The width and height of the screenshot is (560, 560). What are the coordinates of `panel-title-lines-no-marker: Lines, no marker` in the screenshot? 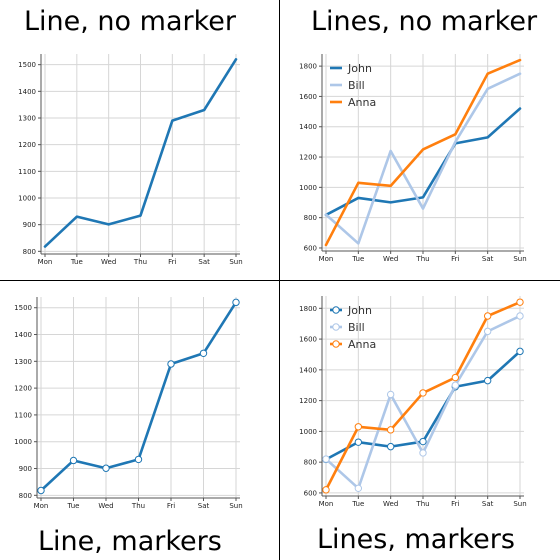 It's located at (424, 21).